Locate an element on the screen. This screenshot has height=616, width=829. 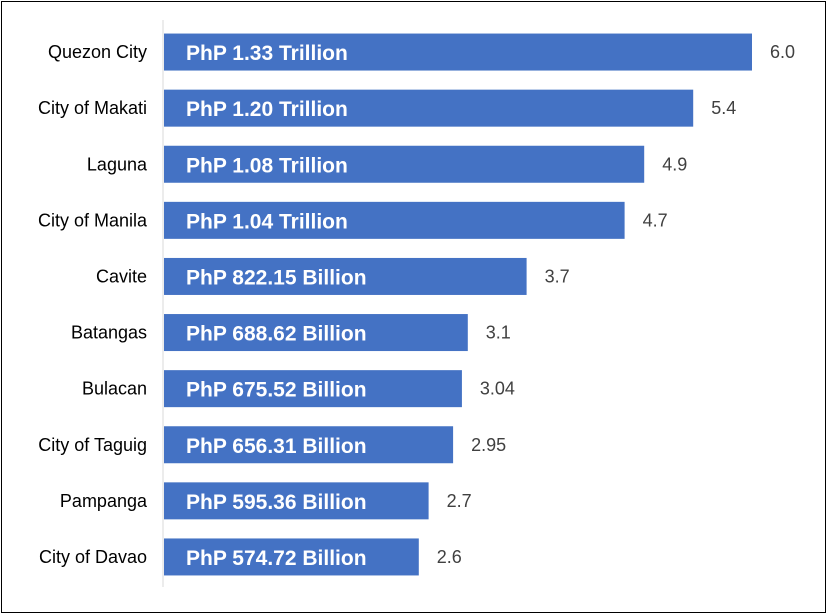
category-label: City of Taguig is located at coordinates (92, 445).